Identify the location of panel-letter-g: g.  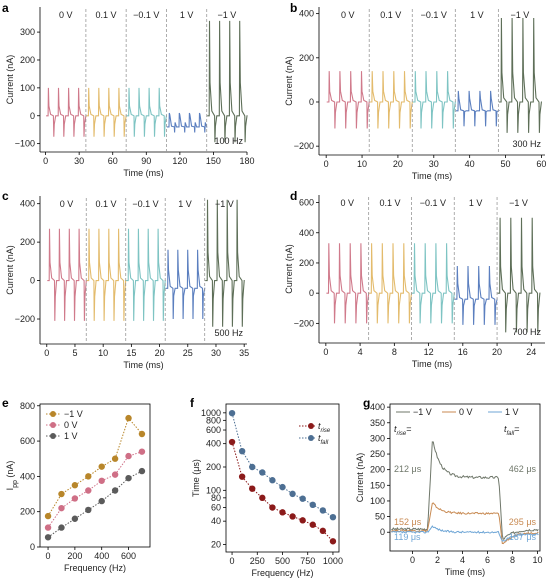
(366, 403).